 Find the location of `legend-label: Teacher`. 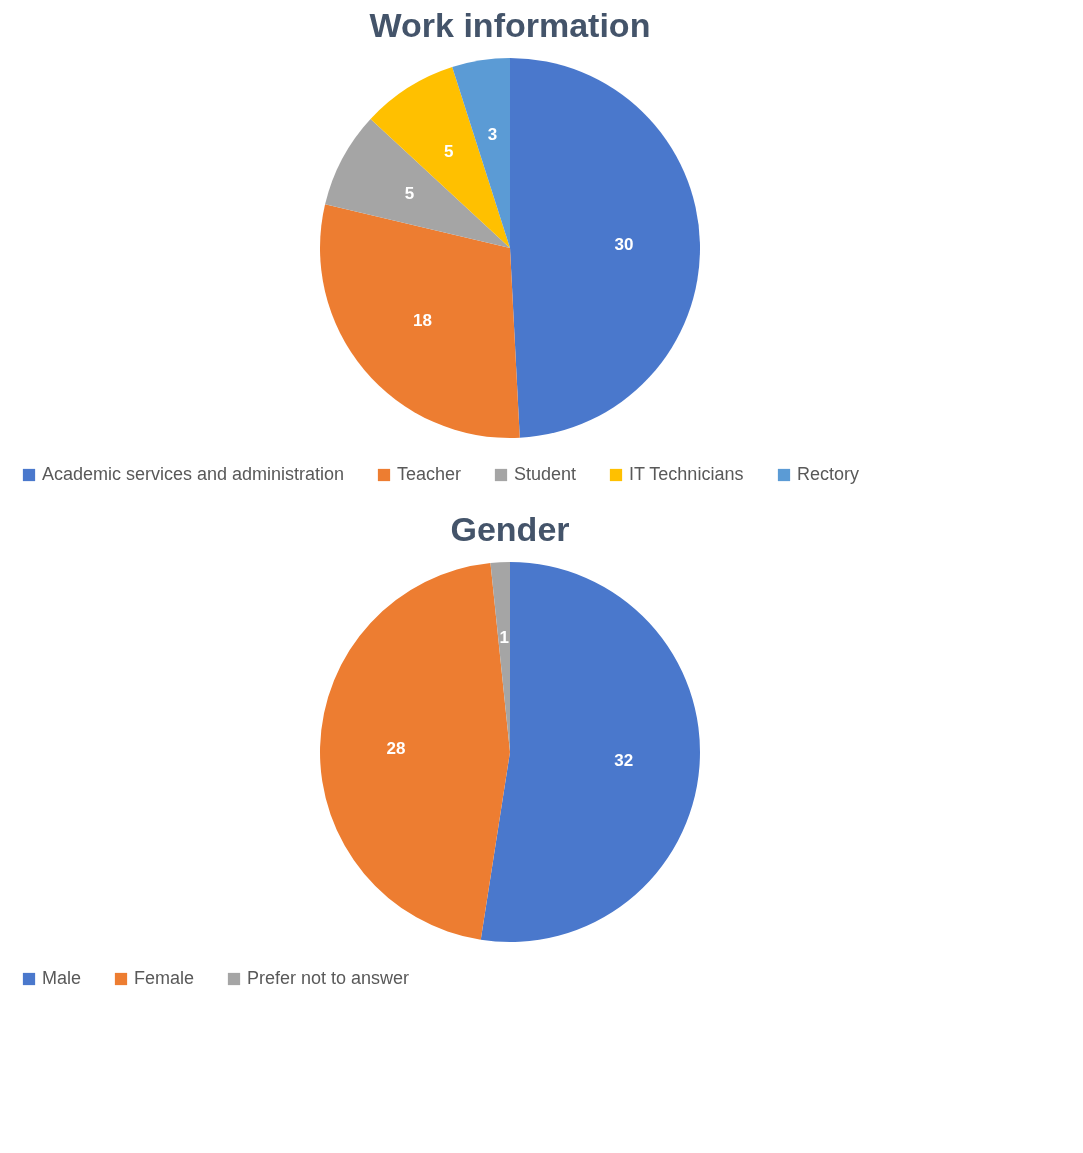

legend-label: Teacher is located at coordinates (429, 474).